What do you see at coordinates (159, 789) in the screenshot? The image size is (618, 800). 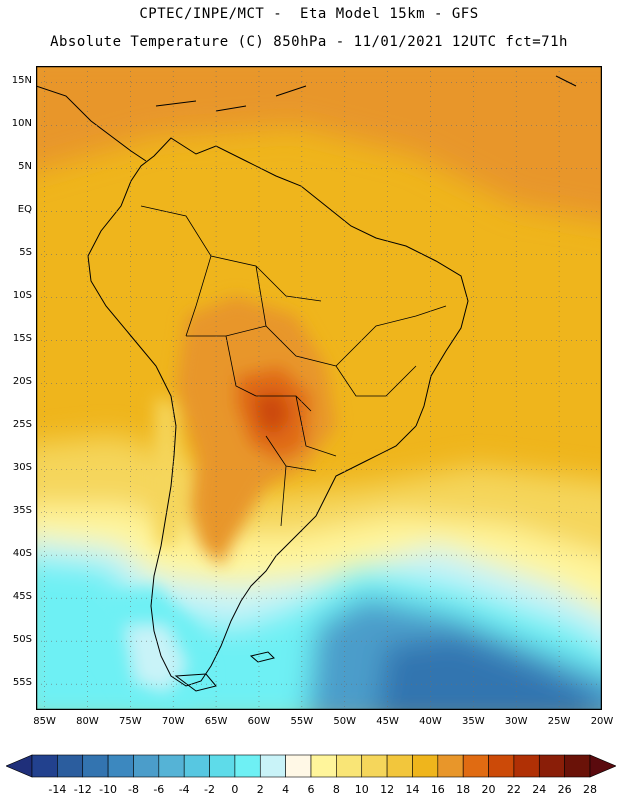 I see `colorbar-label: -6` at bounding box center [159, 789].